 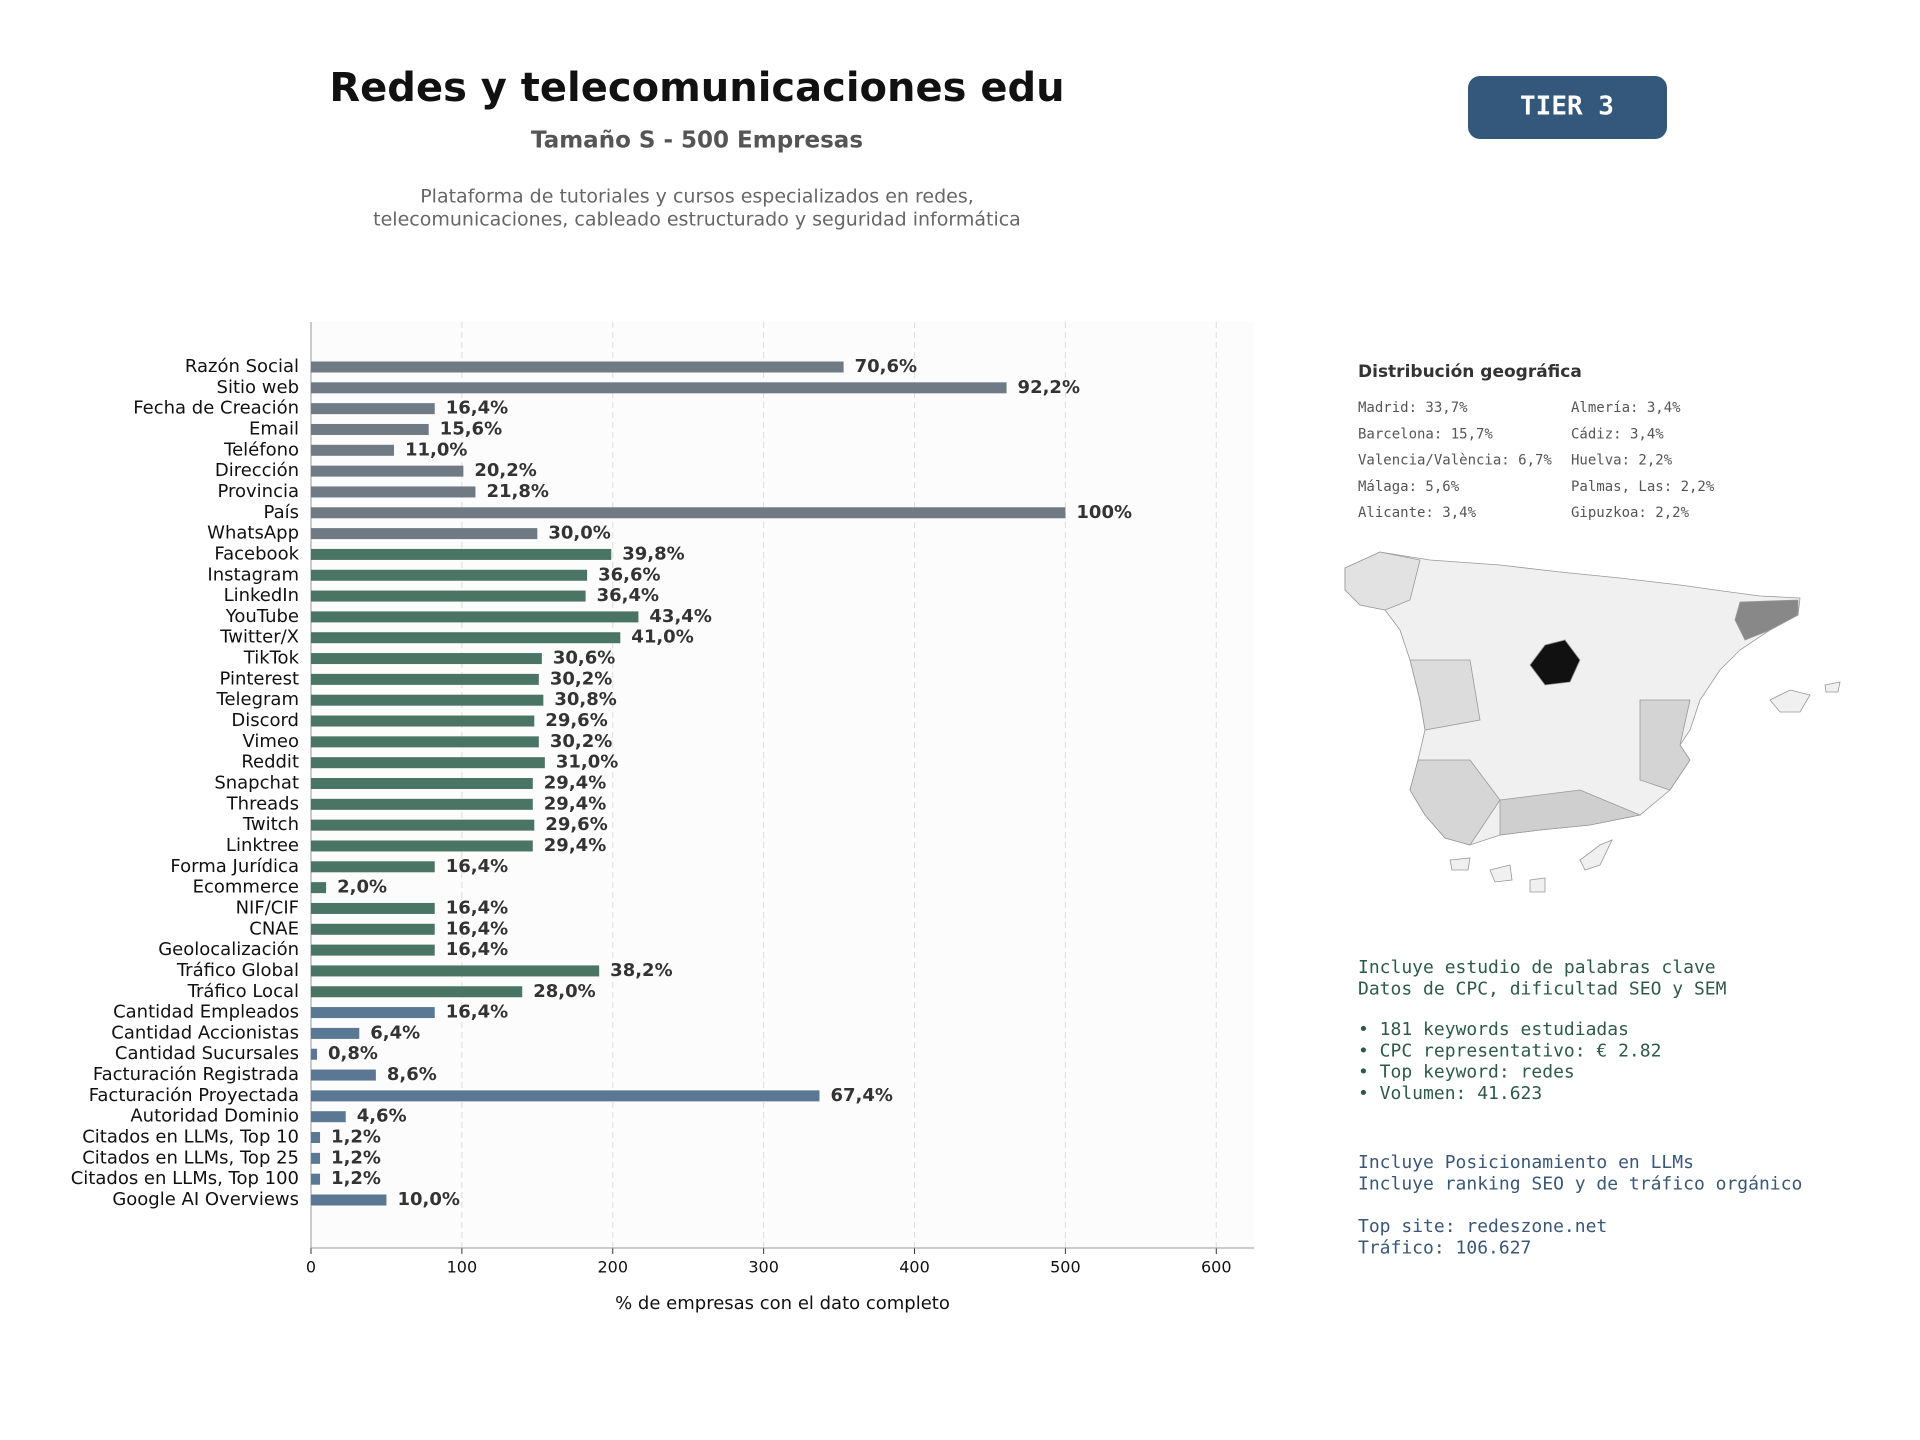 What do you see at coordinates (1493, 1029) in the screenshot?
I see `note-line: • 181 keywords estudiadas` at bounding box center [1493, 1029].